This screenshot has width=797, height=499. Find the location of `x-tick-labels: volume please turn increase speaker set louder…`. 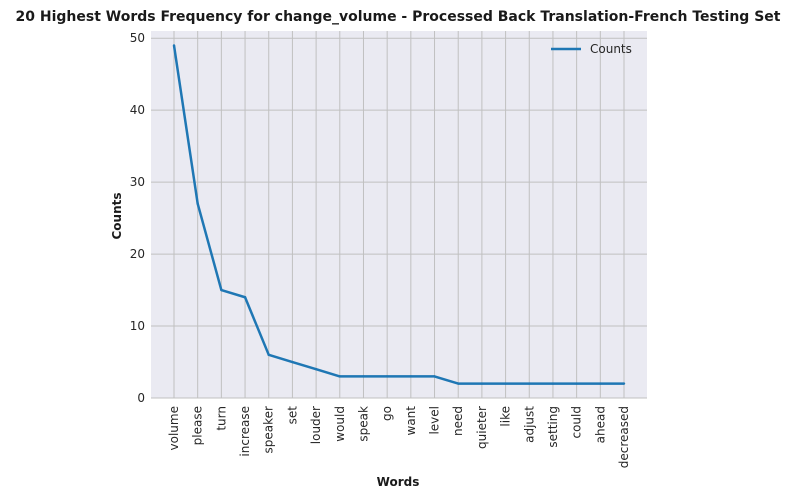

x-tick-labels: volume please turn increase speaker set louder… is located at coordinates (399, 437).